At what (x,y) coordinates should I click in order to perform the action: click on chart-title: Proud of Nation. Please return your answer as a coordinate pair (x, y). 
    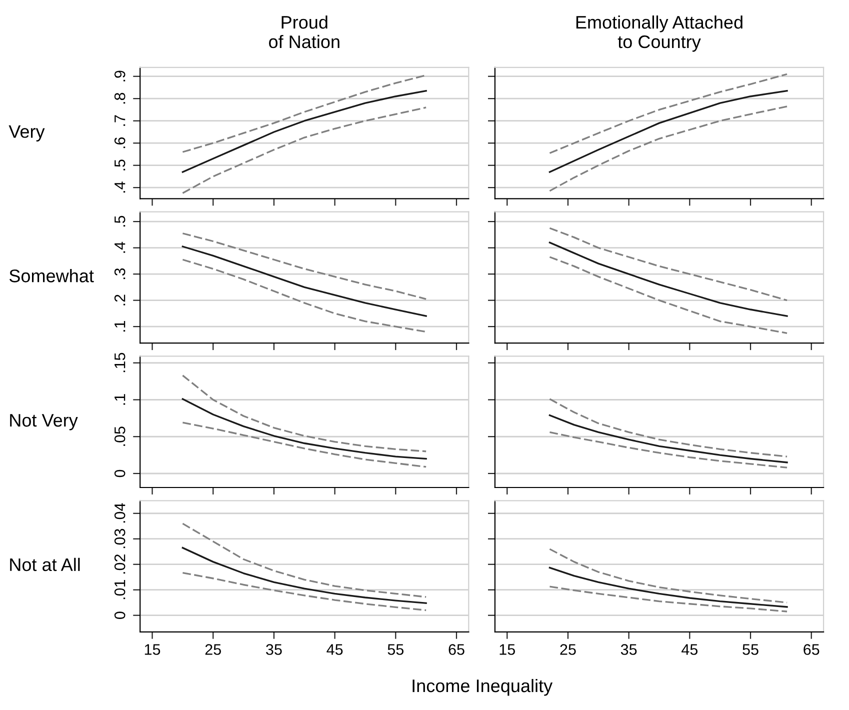
    Looking at the image, I should click on (304, 31).